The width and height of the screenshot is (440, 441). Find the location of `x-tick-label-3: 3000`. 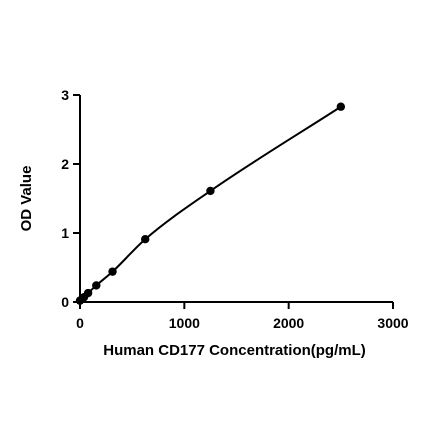

x-tick-label-3: 3000 is located at coordinates (392, 323).